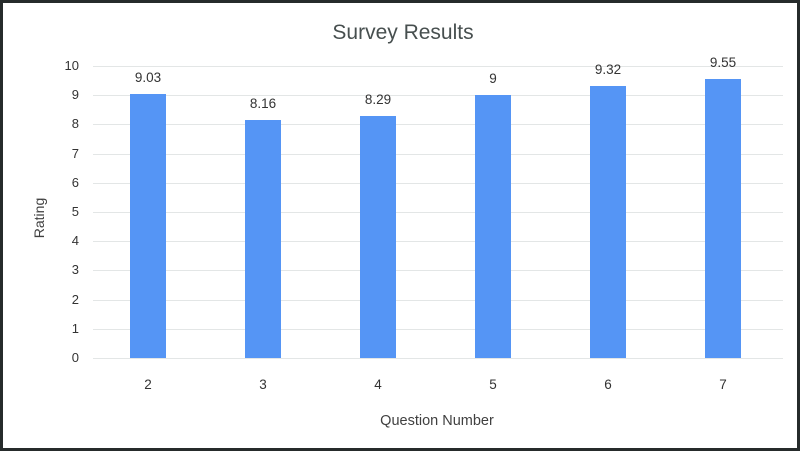 This screenshot has height=451, width=800. Describe the element at coordinates (148, 78) in the screenshot. I see `data-label: 9.03` at that location.